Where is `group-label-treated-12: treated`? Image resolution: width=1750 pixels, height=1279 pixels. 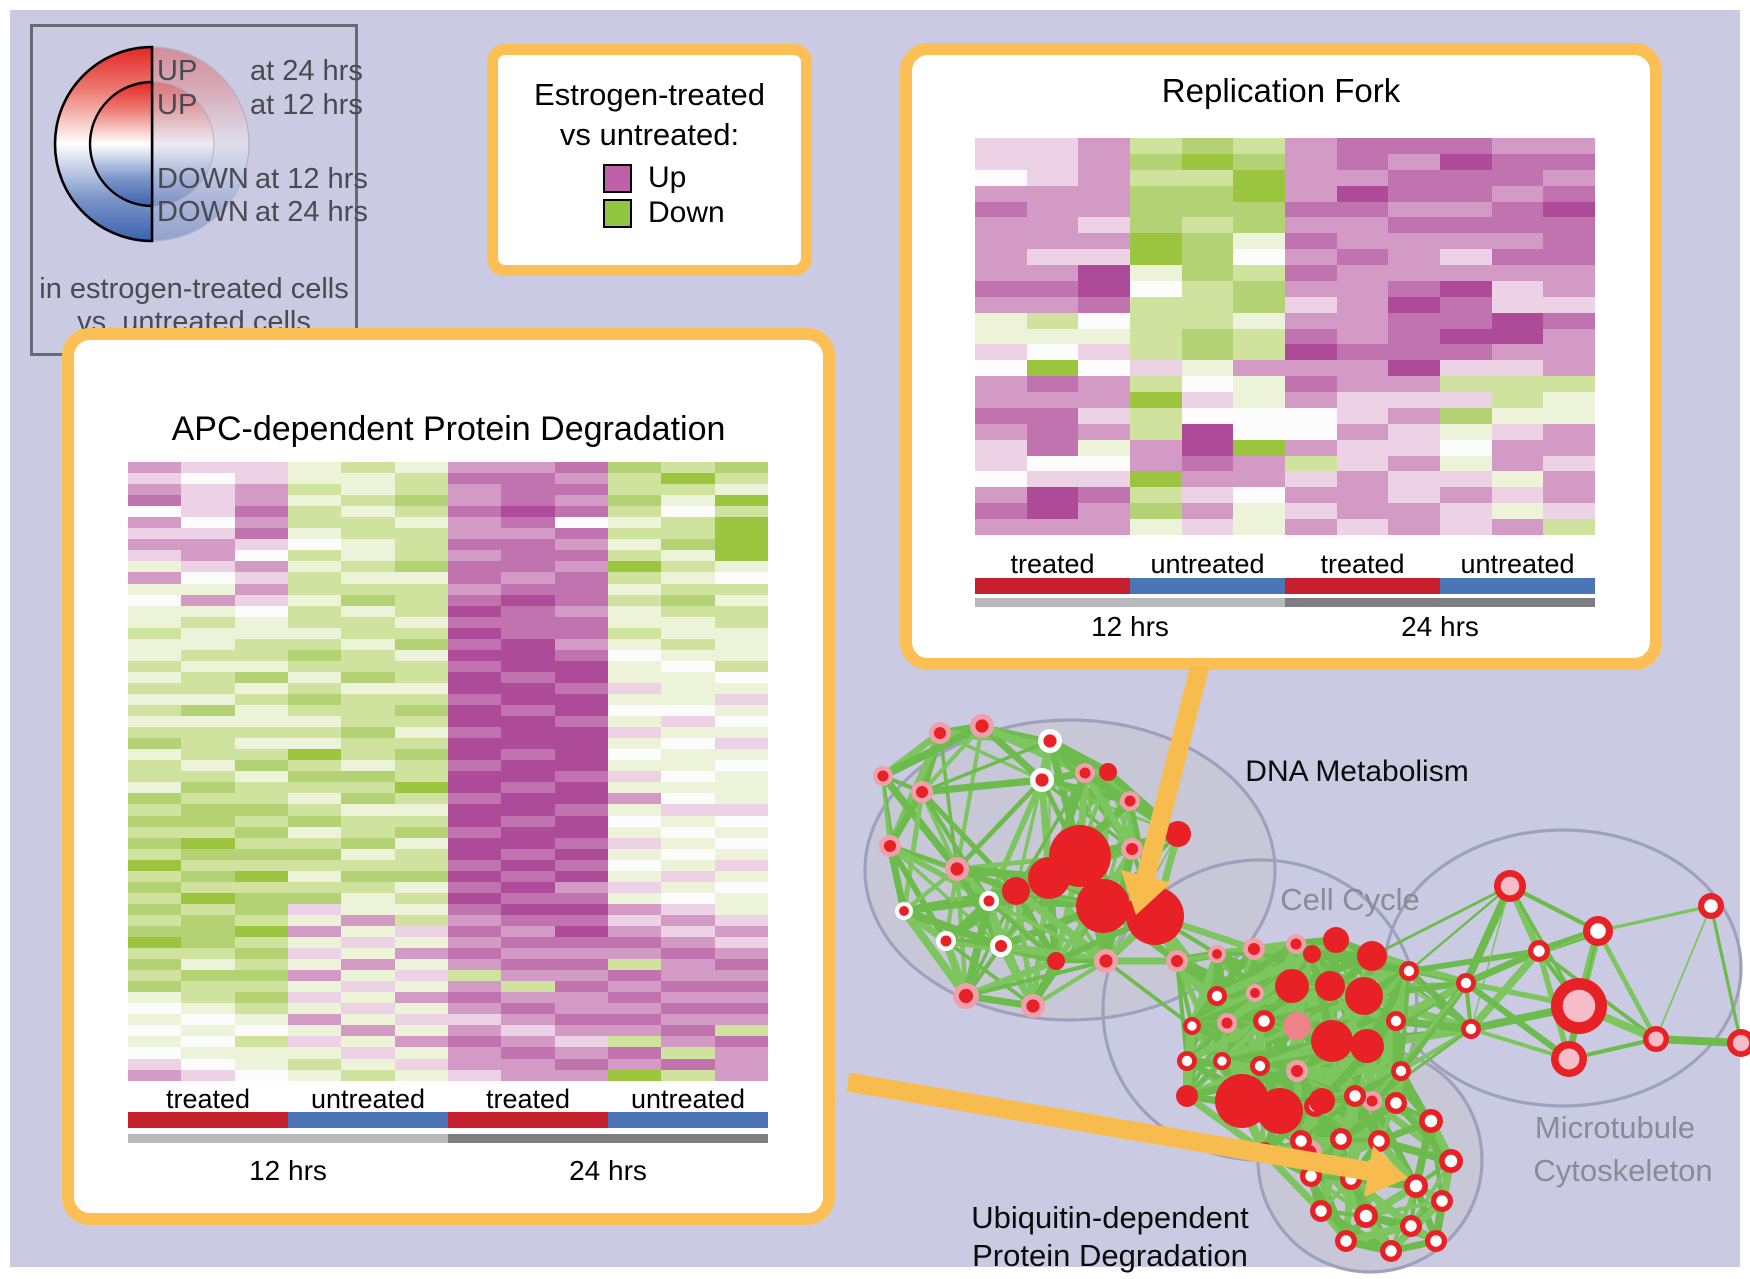
group-label-treated-12: treated is located at coordinates (208, 1099).